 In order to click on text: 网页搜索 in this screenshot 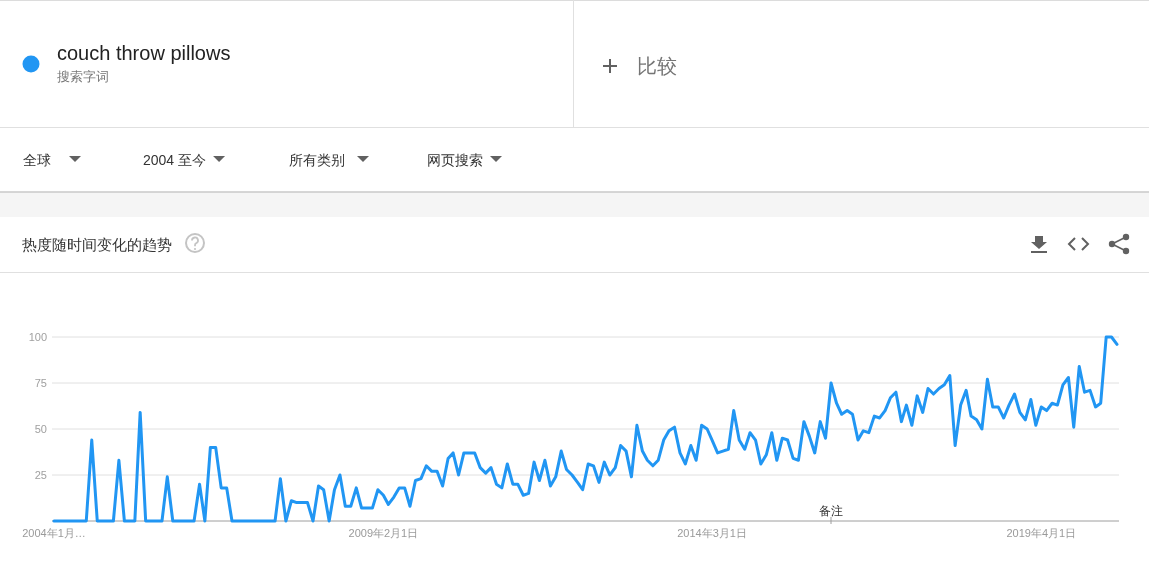, I will do `click(455, 160)`.